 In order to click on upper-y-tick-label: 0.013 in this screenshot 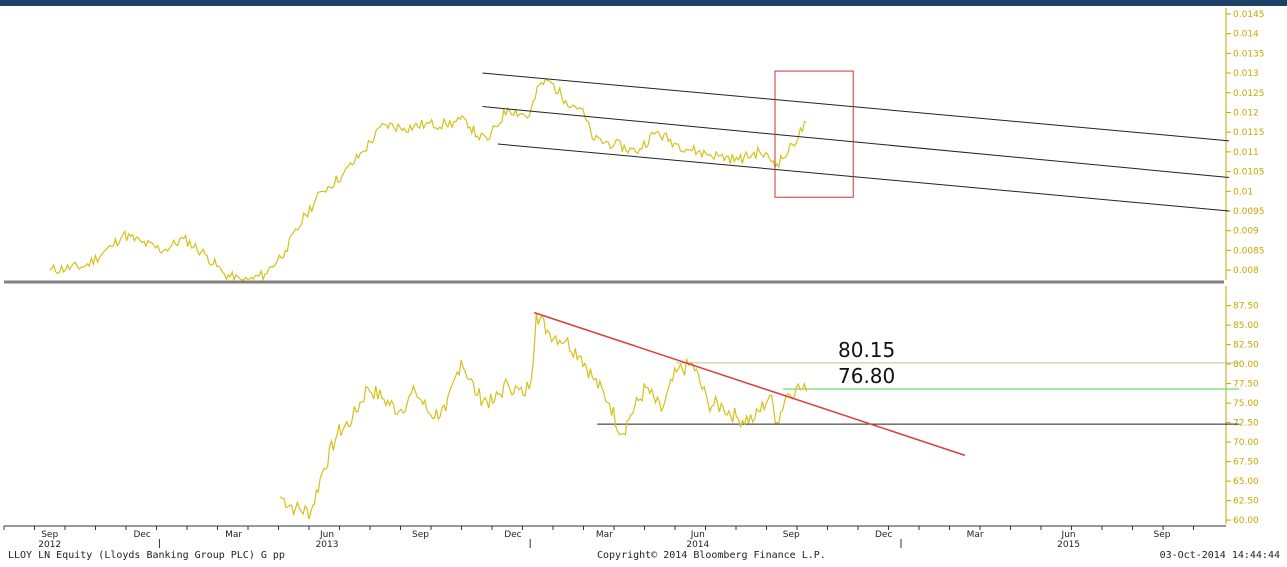, I will do `click(1246, 74)`.